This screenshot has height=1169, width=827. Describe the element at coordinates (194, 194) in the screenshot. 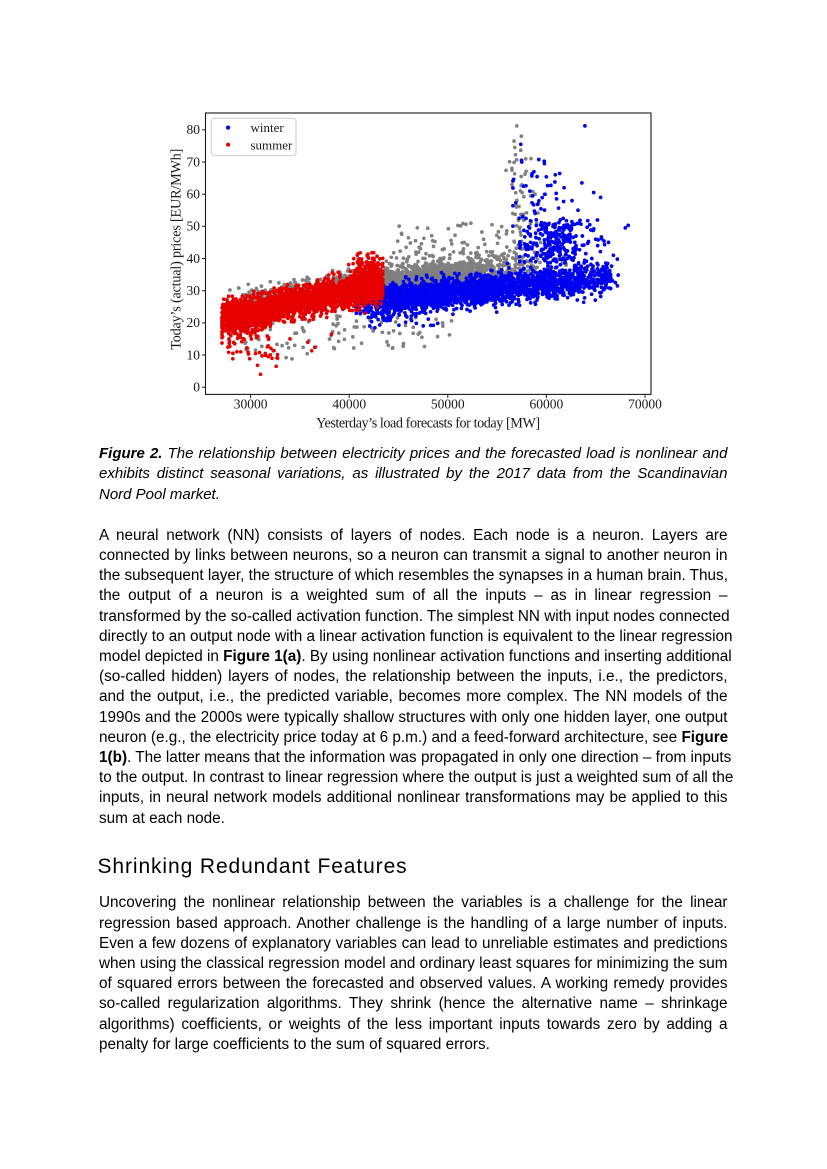

I see `svg-text: 60` at that location.